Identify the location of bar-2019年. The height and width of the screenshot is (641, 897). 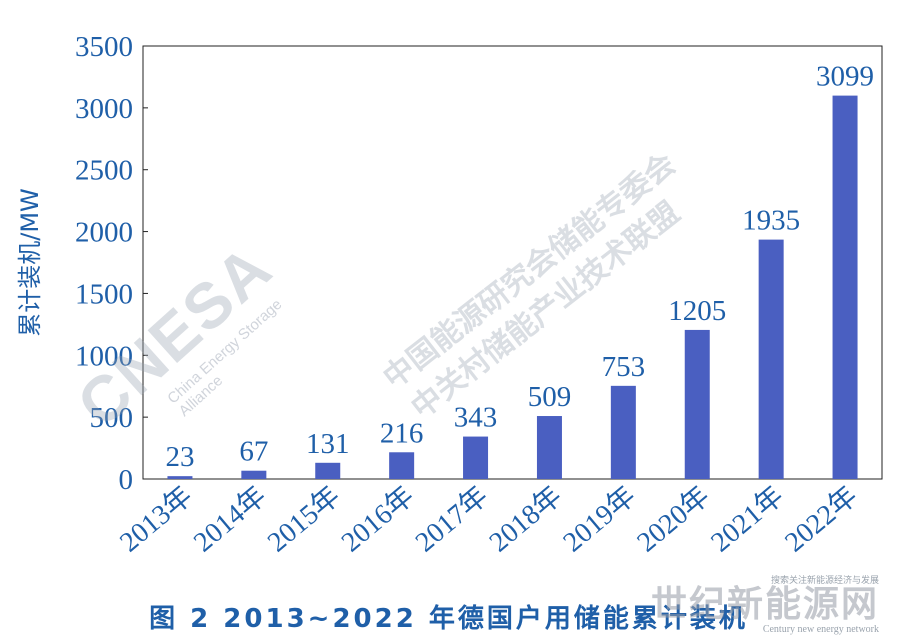
(623, 432).